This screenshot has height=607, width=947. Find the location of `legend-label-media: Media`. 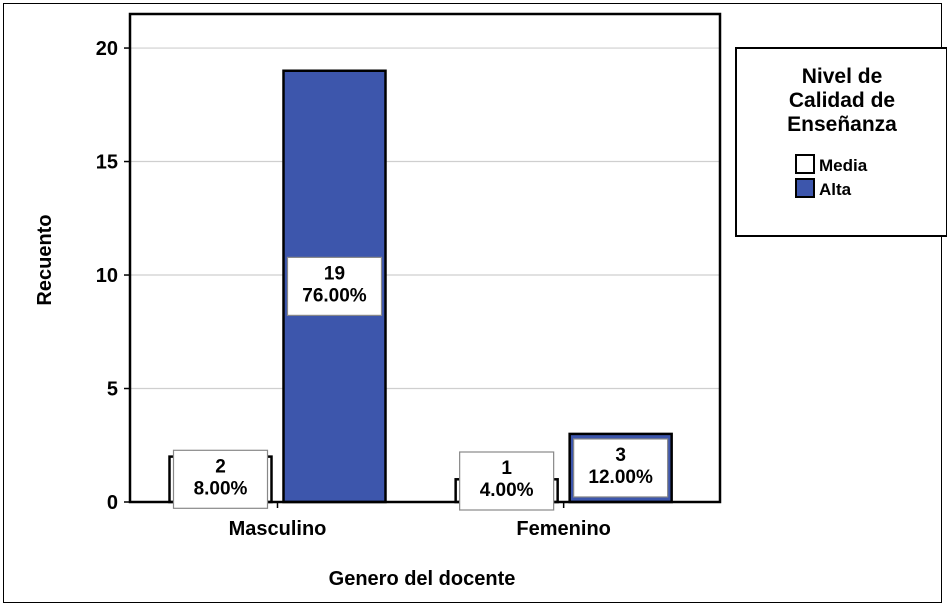

legend-label-media: Media is located at coordinates (843, 165).